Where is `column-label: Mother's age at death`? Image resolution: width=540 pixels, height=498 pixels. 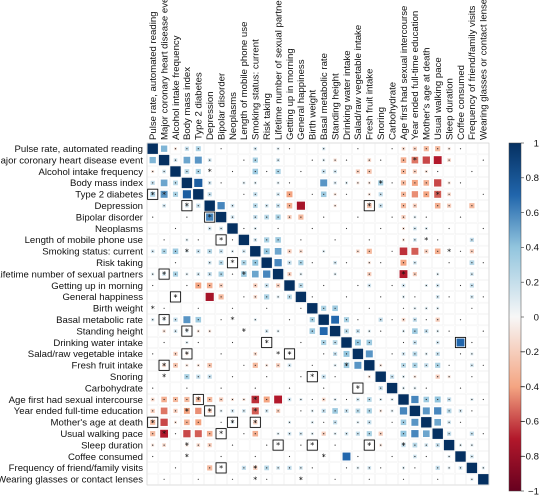
column-label: Mother's age at death is located at coordinates (427, 94).